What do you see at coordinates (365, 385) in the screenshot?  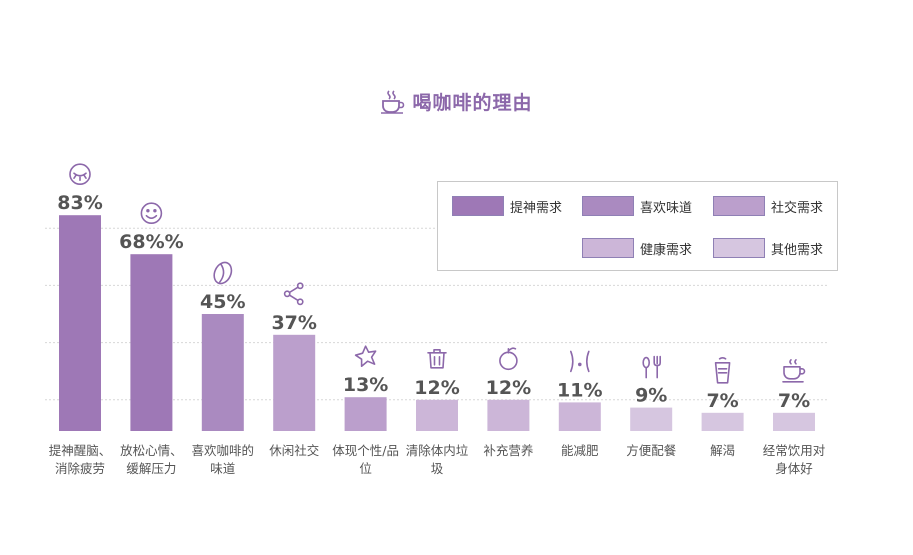 I see `bar-value-label: 13%` at bounding box center [365, 385].